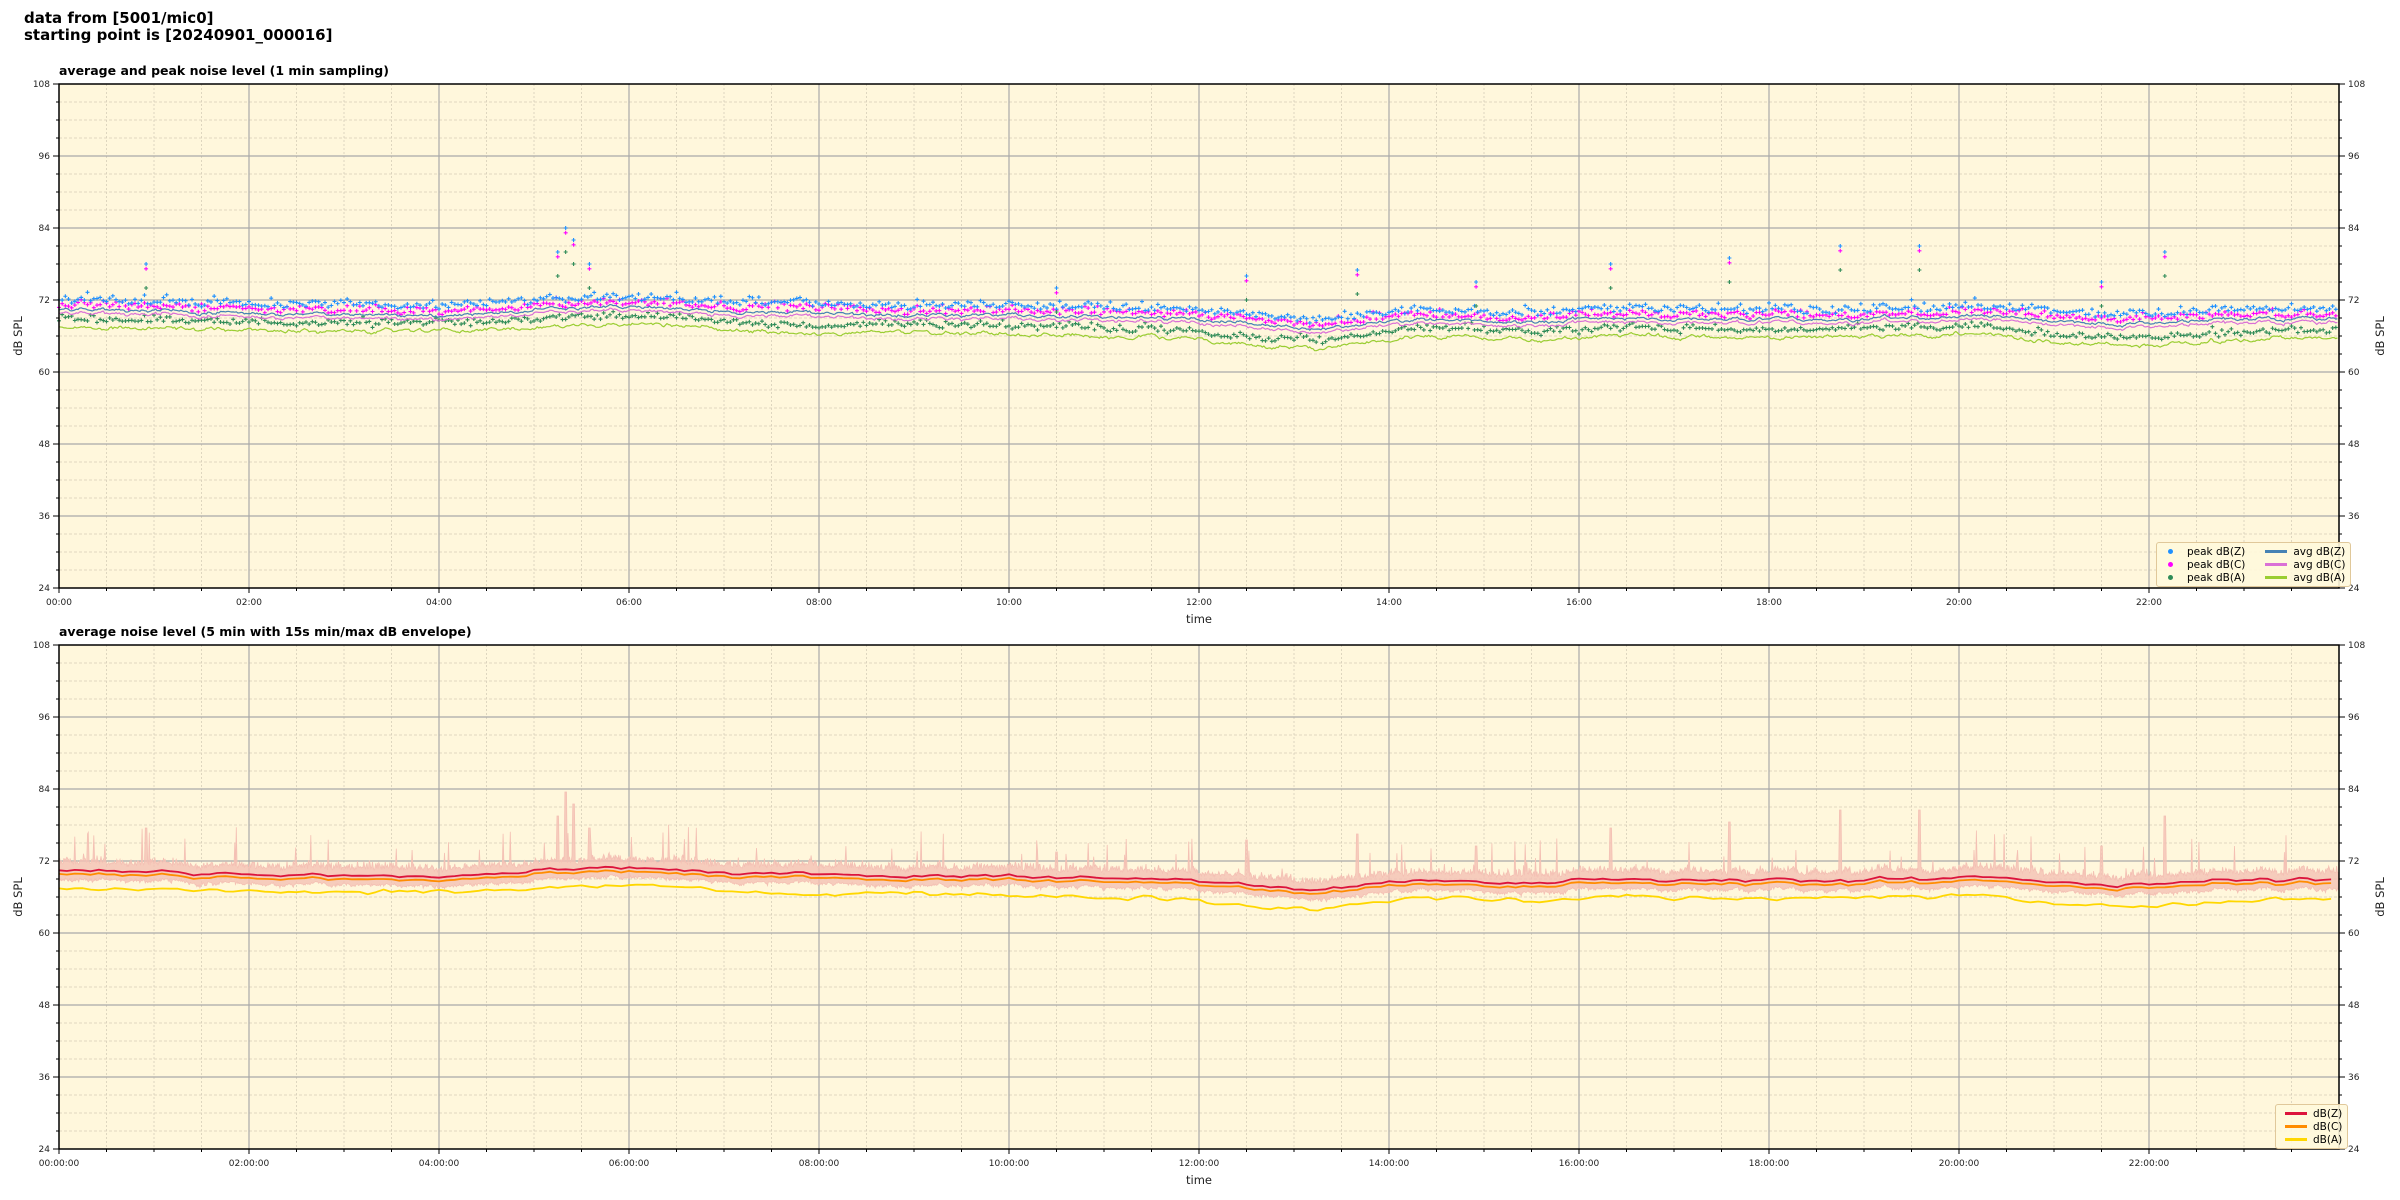  Describe the element at coordinates (2354, 790) in the screenshot. I see `y-tick-label-right: 84` at that location.